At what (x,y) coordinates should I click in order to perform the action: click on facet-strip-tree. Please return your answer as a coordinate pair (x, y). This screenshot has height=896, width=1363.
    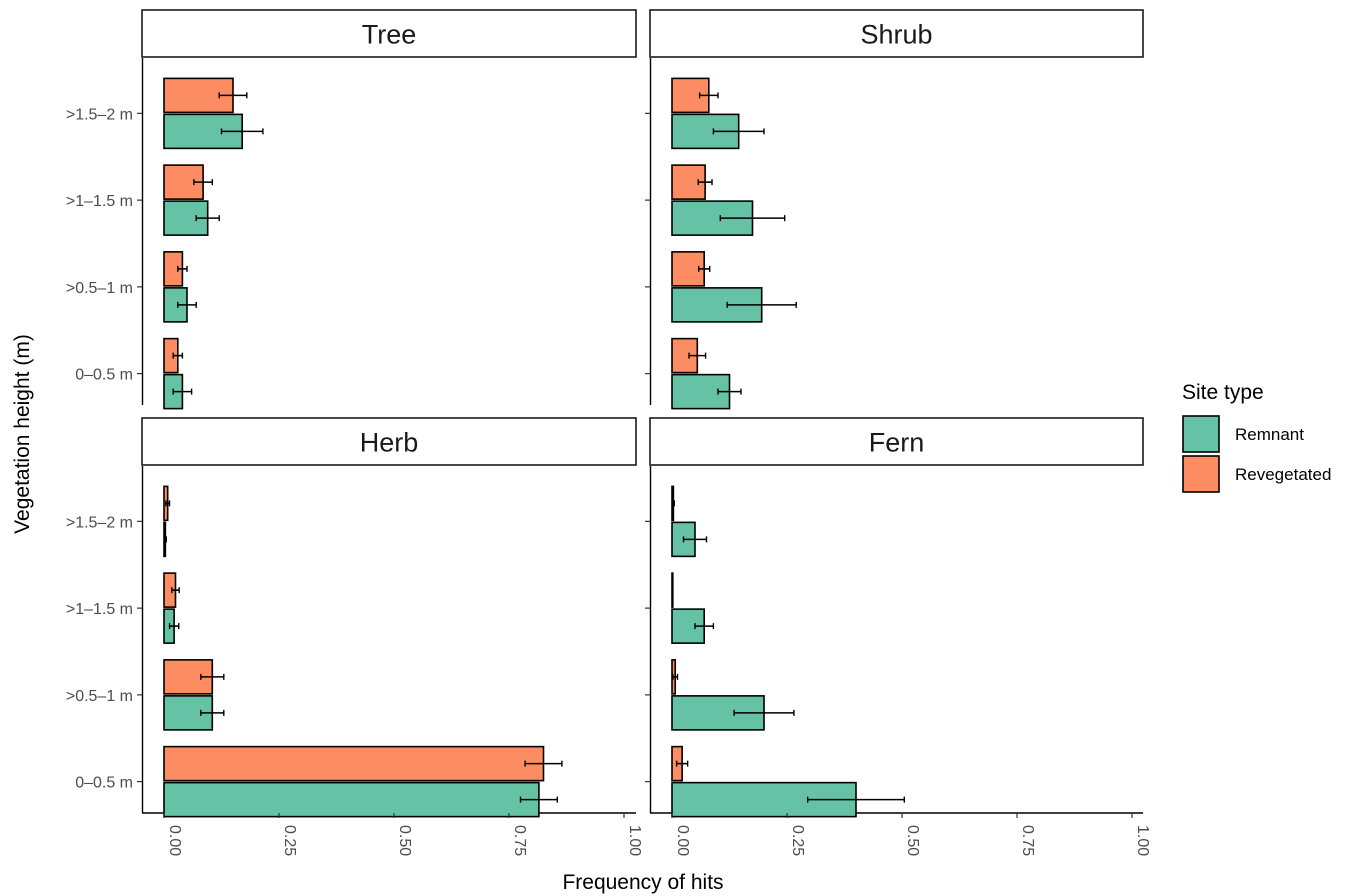
    Looking at the image, I should click on (389, 33).